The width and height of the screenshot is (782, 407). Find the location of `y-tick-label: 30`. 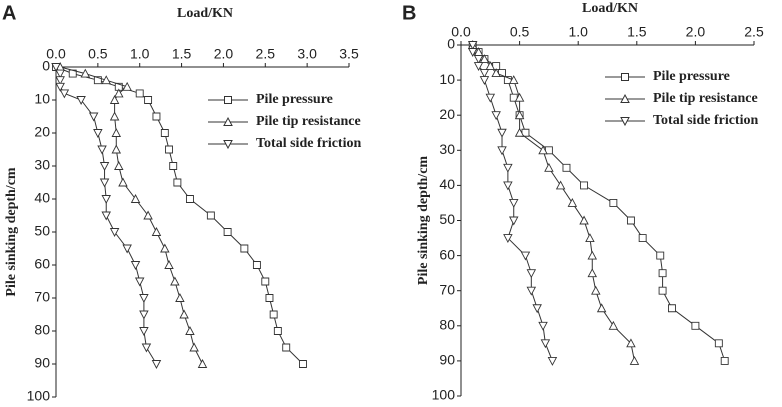

y-tick-label: 30 is located at coordinates (447, 149).